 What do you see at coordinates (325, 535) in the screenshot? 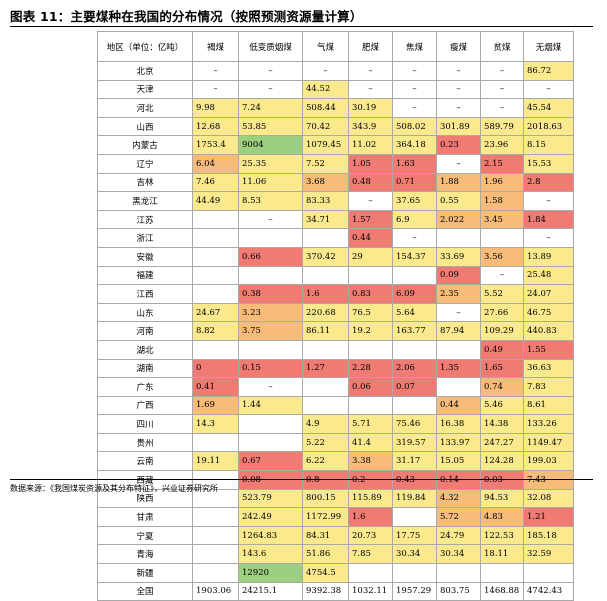
I see `value-cell: 84.31` at bounding box center [325, 535].